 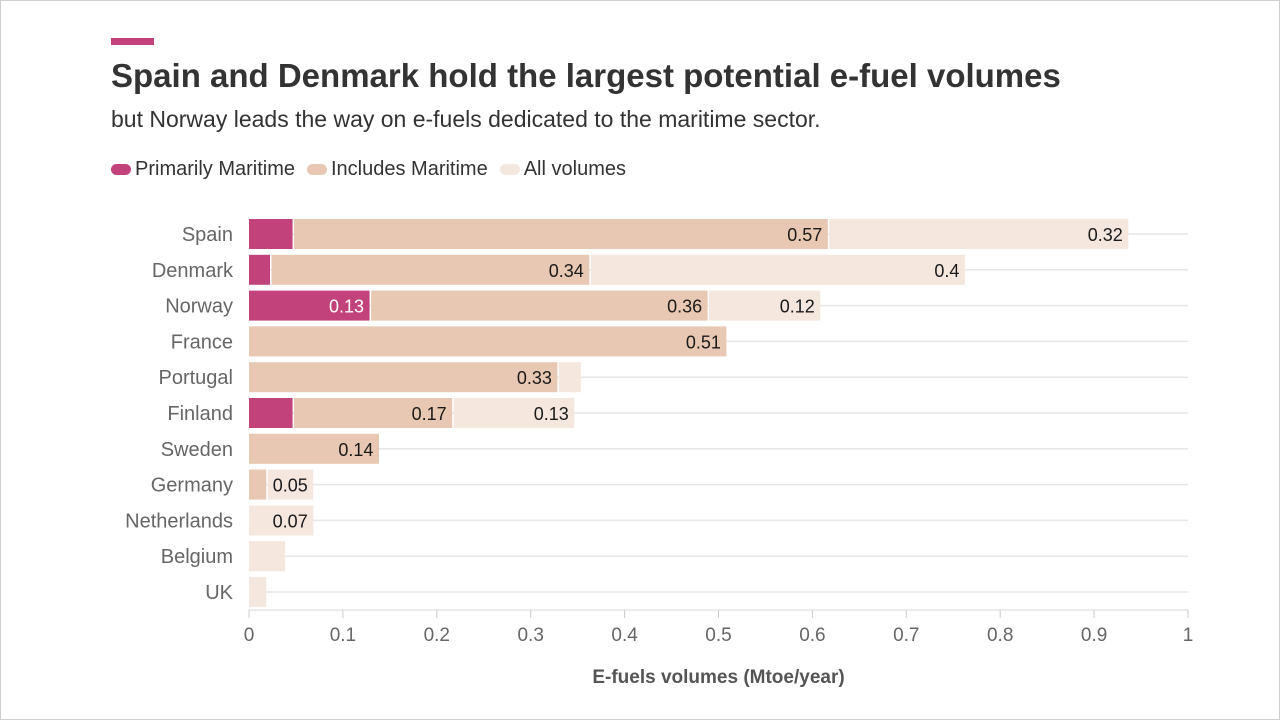 I want to click on bar-primarily-maritime-finland, so click(x=271, y=413).